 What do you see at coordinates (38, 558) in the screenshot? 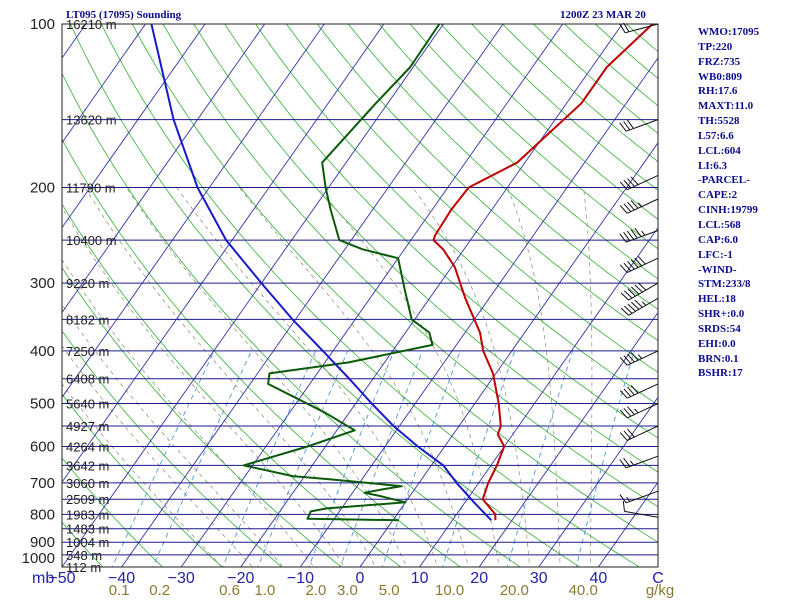
I see `pressure-label: 1000` at bounding box center [38, 558].